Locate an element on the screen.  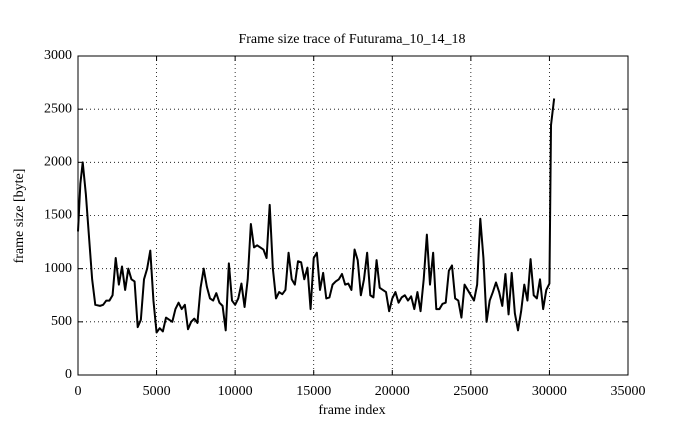
x-axis-label: frame index is located at coordinates (351, 410).